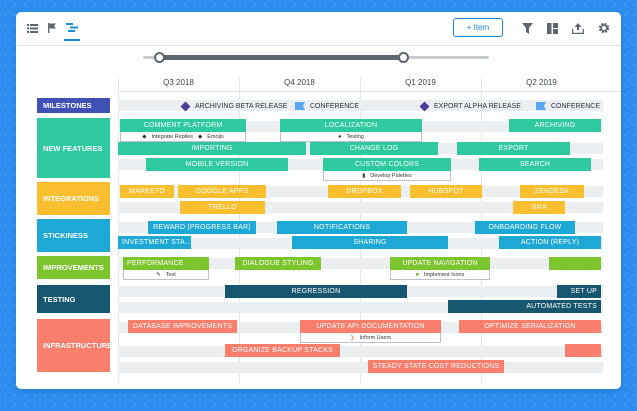 This screenshot has height=411, width=637. What do you see at coordinates (352, 337) in the screenshot?
I see `arrow-right-icon: ❯` at bounding box center [352, 337].